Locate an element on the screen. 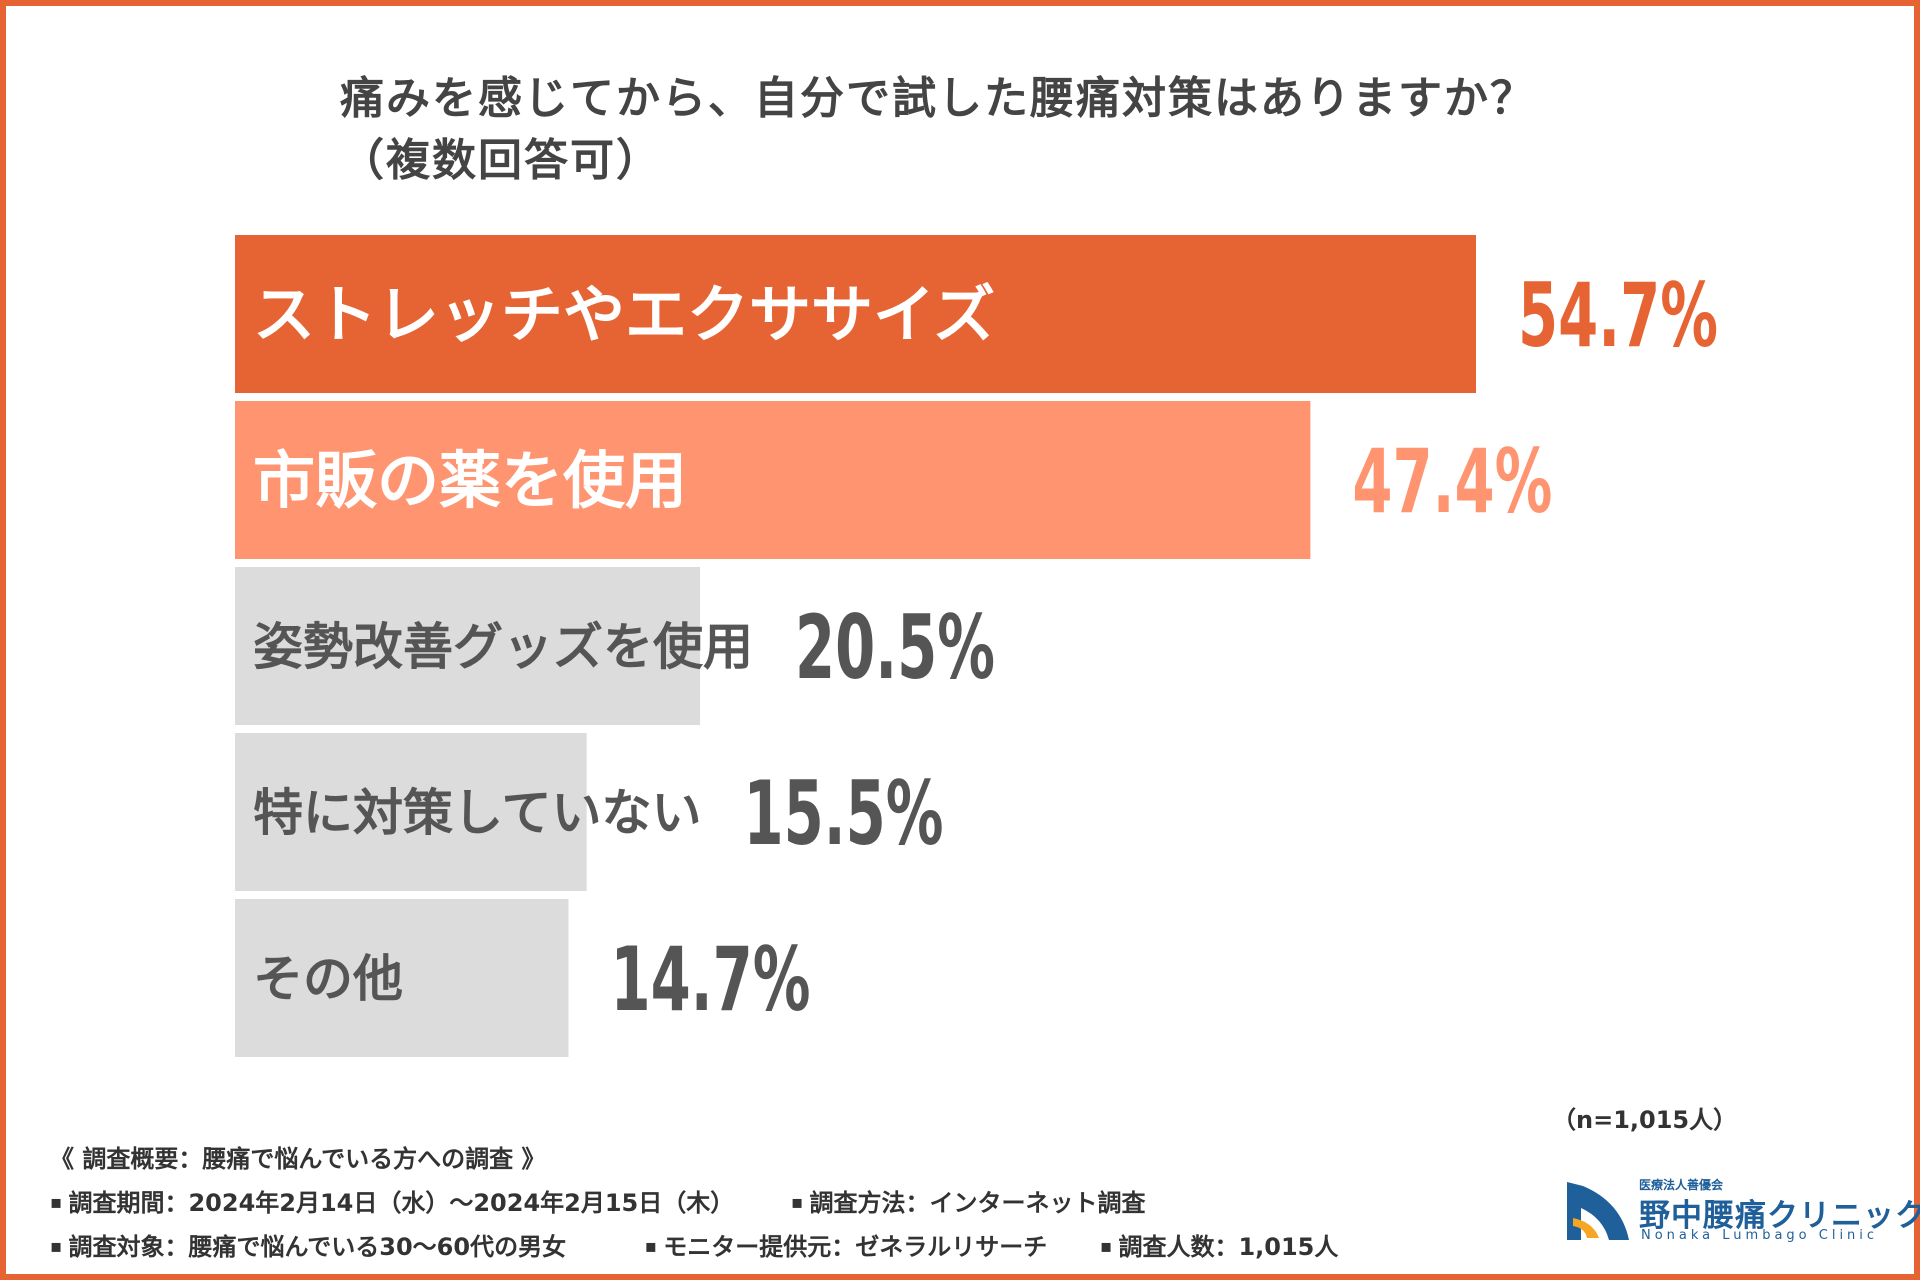  category-label-3: 姿勢改善グッズを使用 is located at coordinates (503, 647).